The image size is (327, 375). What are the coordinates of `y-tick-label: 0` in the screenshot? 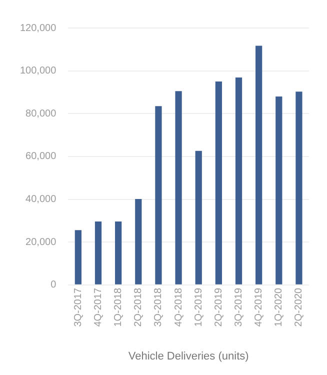 It's located at (53, 285).